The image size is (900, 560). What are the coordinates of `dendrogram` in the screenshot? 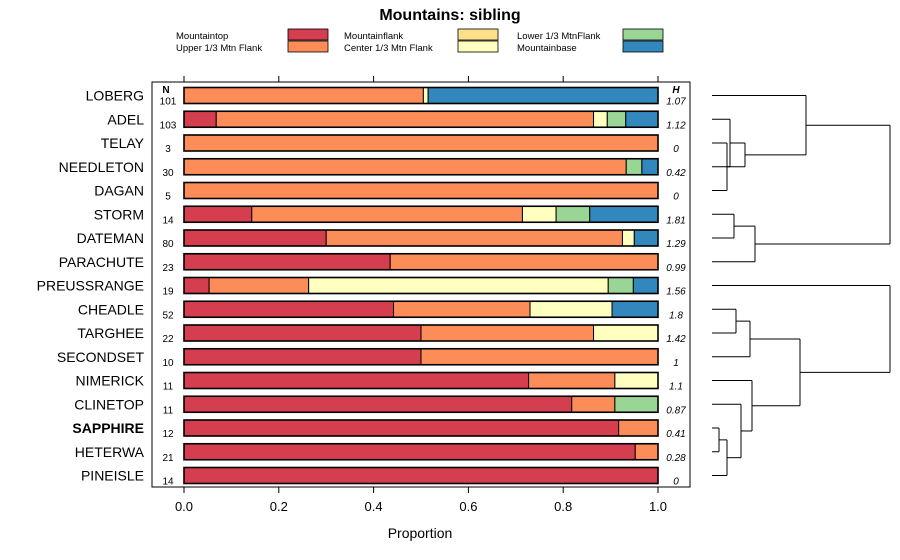 It's located at (801, 285).